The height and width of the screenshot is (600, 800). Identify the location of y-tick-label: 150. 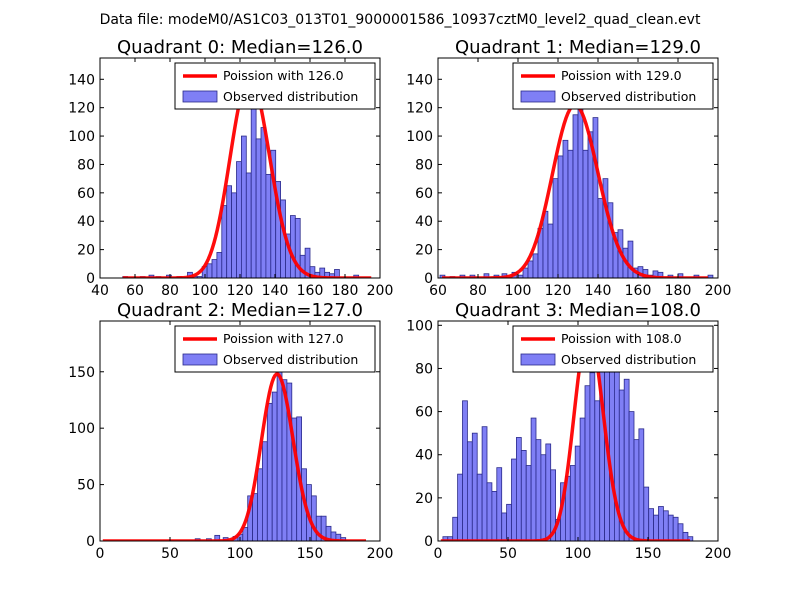
(81, 373).